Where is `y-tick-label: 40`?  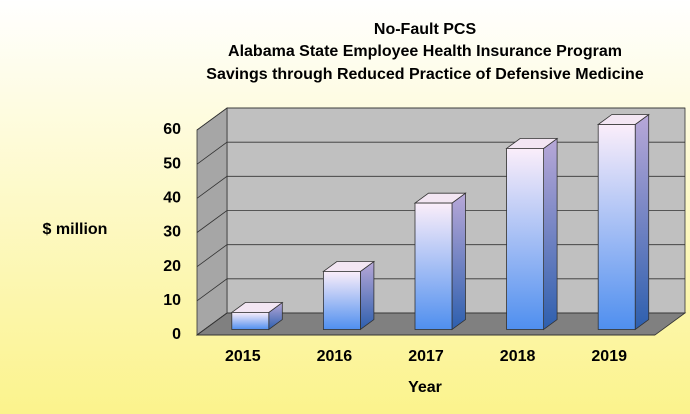 y-tick-label: 40 is located at coordinates (172, 198).